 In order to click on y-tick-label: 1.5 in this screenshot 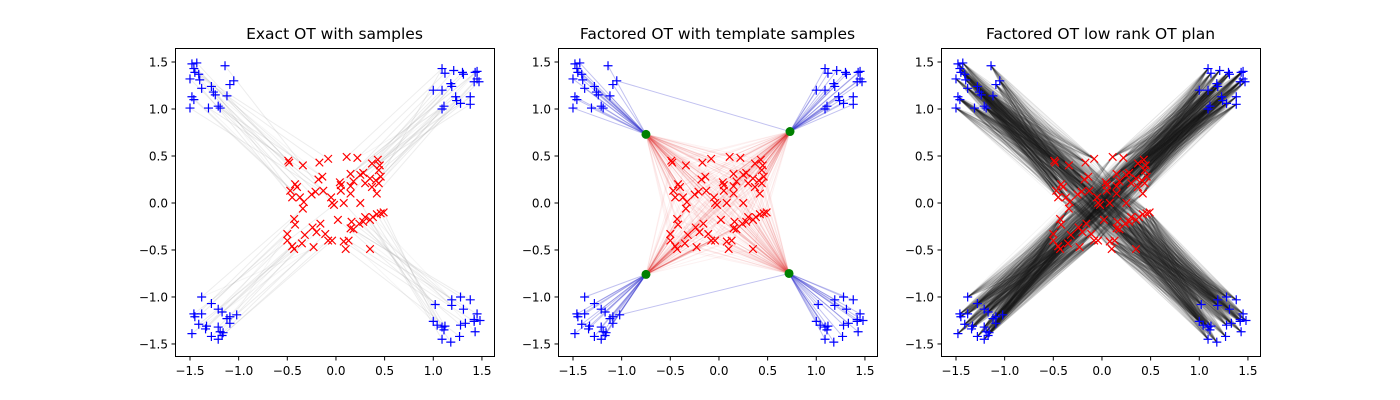, I will do `click(158, 62)`.